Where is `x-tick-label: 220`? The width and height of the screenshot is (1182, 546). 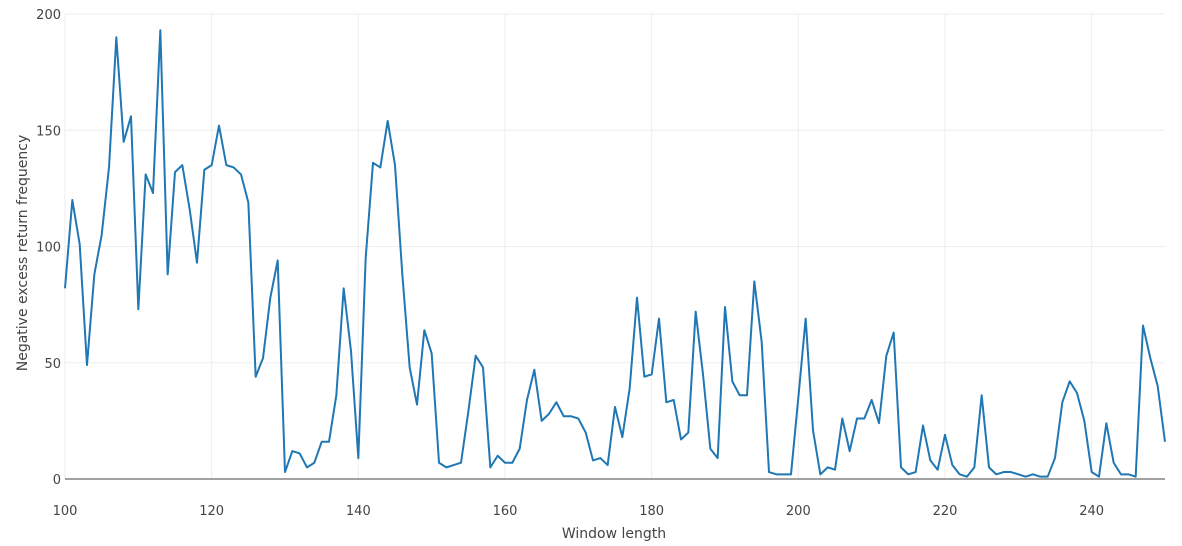 x-tick-label: 220 is located at coordinates (945, 511).